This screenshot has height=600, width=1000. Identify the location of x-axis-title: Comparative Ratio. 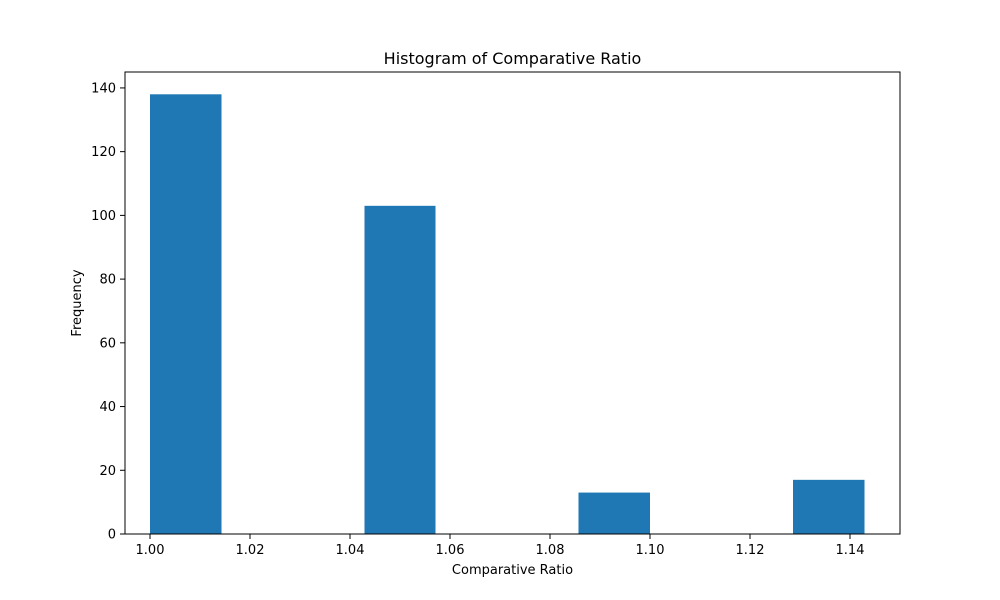
(512, 570).